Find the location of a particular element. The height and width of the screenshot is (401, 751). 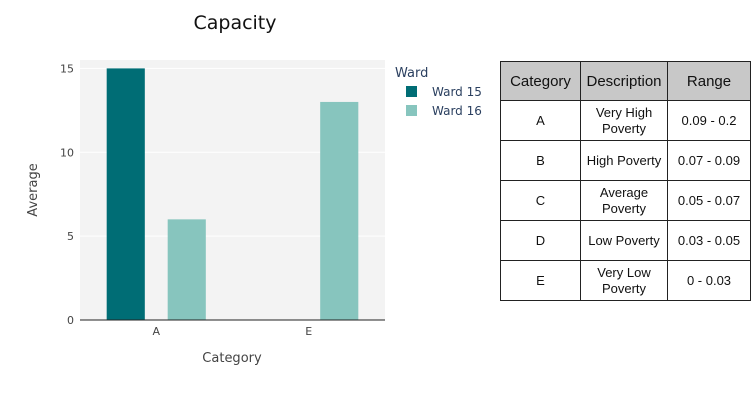

y-tick-label: 15 is located at coordinates (67, 68).